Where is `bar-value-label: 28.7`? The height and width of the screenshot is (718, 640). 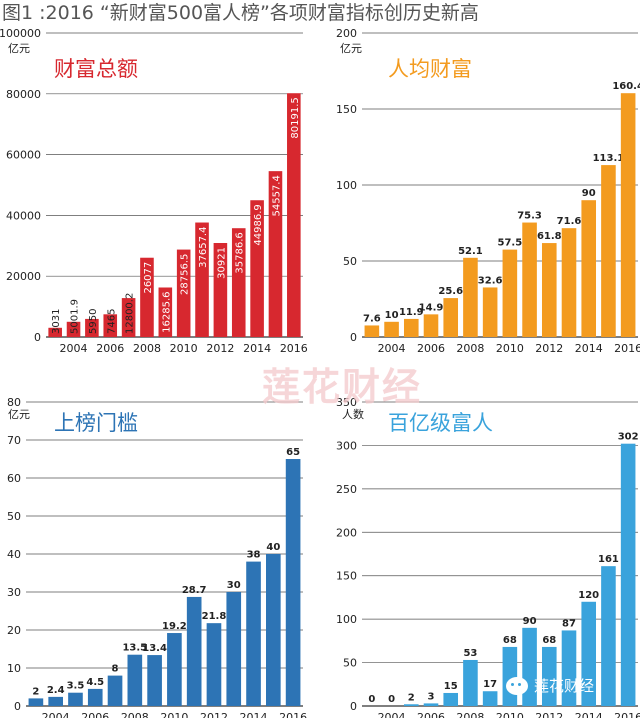 bar-value-label: 28.7 is located at coordinates (194, 590).